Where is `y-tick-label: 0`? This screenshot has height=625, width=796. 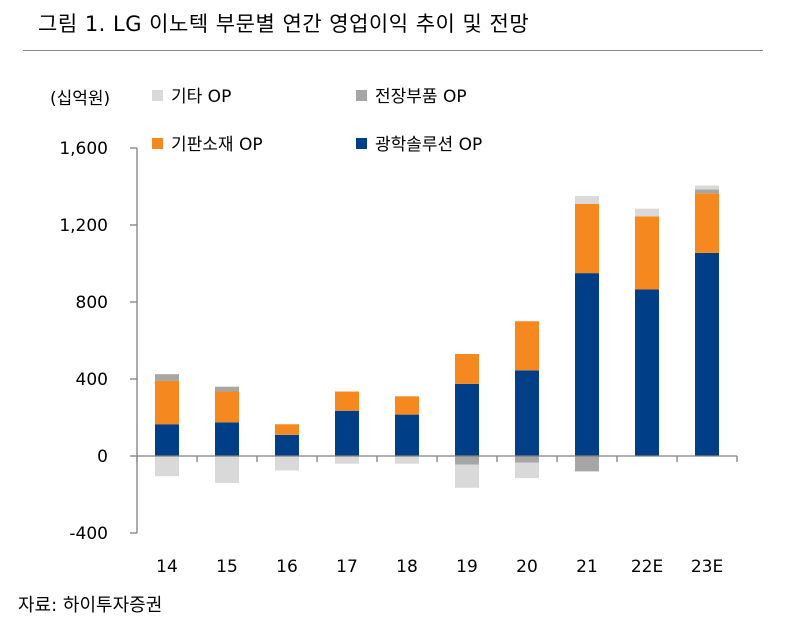
y-tick-label: 0 is located at coordinates (102, 457).